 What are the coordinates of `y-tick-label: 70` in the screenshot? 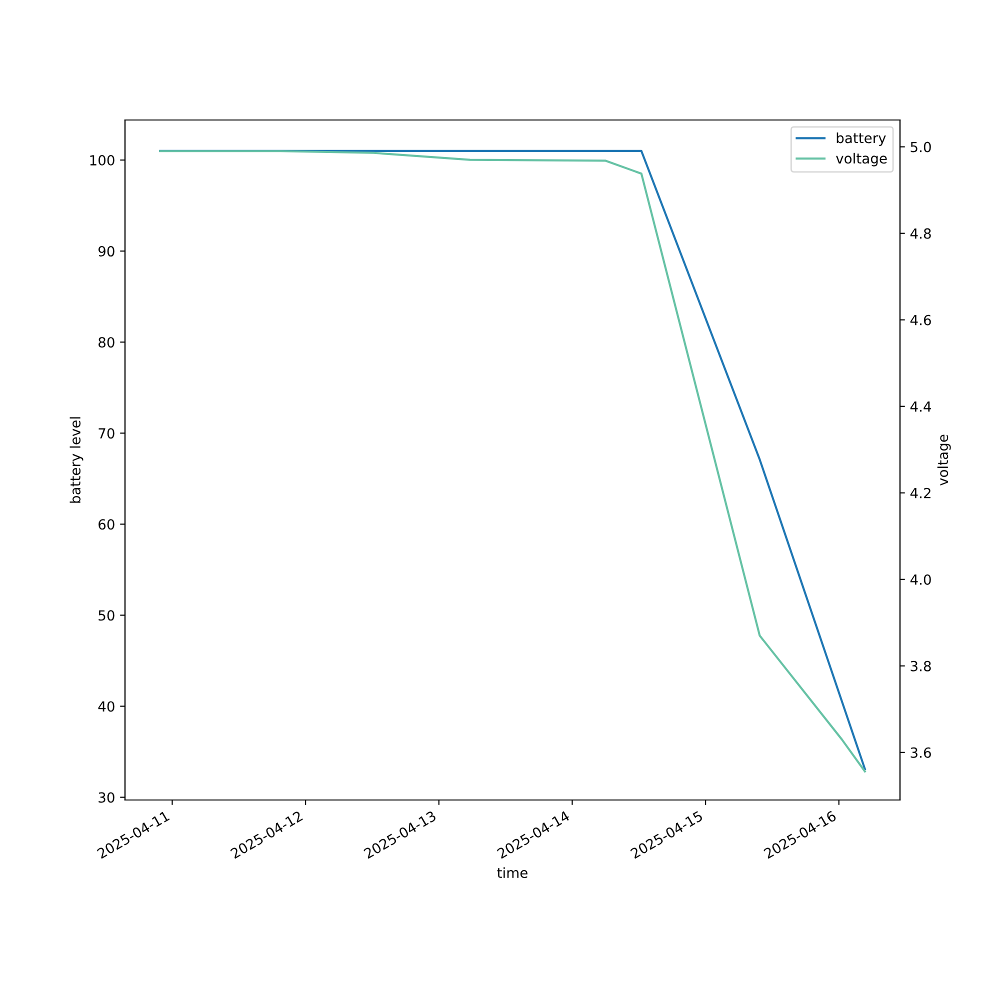 It's located at (106, 433).